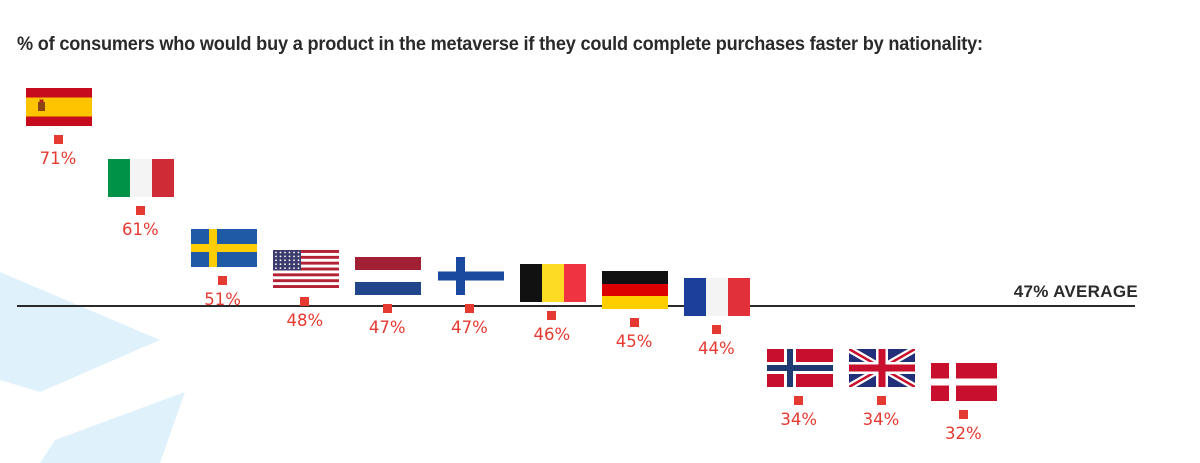 This screenshot has height=463, width=1200. I want to click on value-label: 45%, so click(634, 342).